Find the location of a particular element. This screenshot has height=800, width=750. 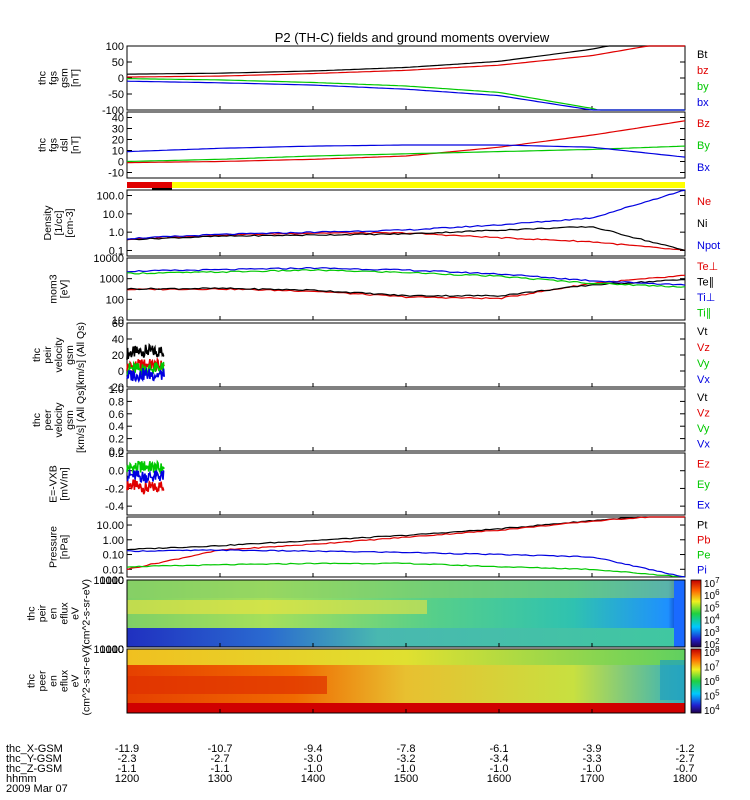

legend-peer-velocity: Vt is located at coordinates (702, 398).